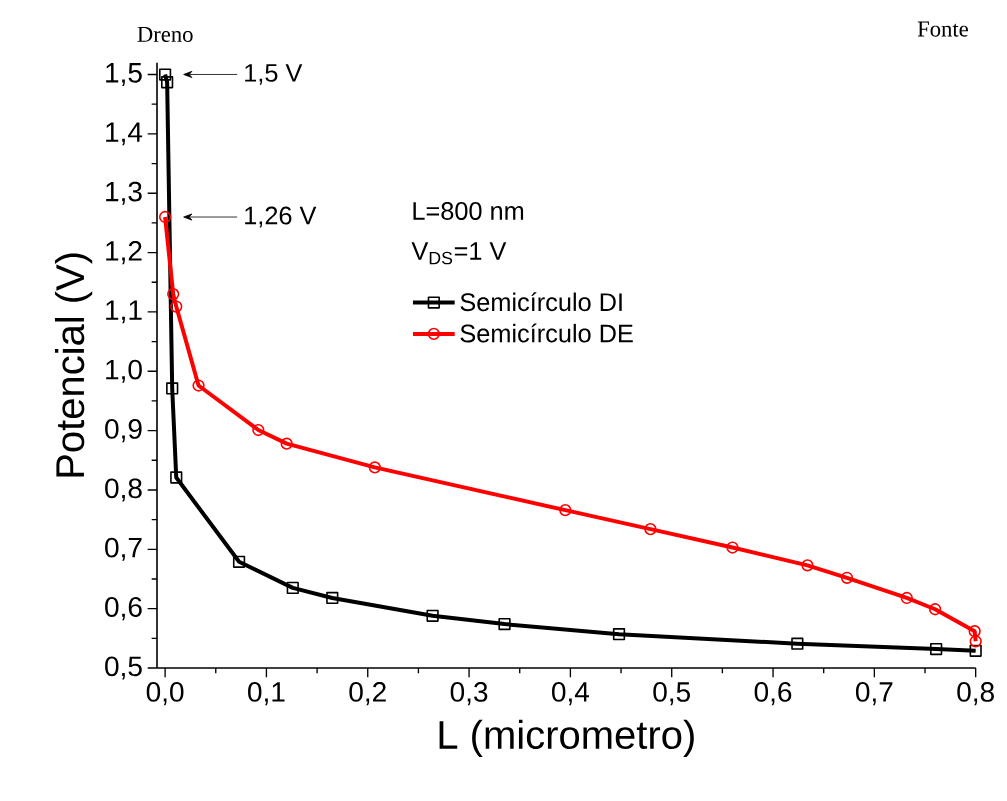  What do you see at coordinates (874, 694) in the screenshot?
I see `x-tick-label: 0,7` at bounding box center [874, 694].